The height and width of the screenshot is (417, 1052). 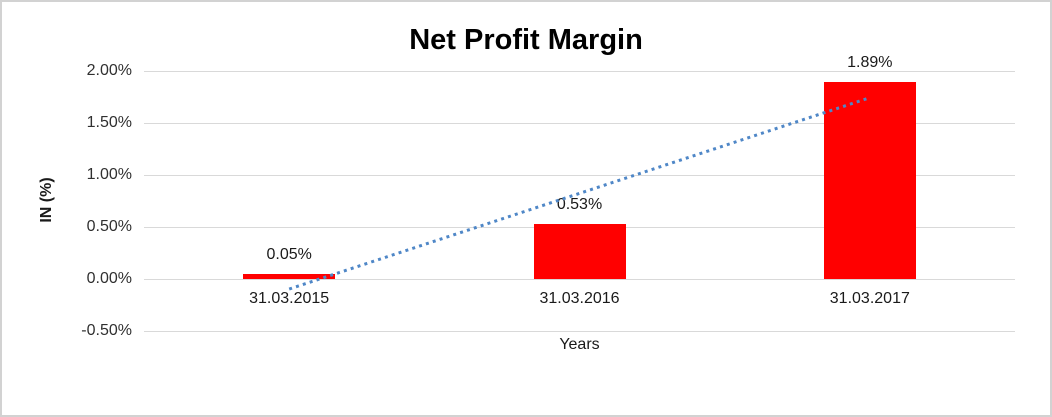 I want to click on y-tick-label: 1.00%, so click(x=109, y=174).